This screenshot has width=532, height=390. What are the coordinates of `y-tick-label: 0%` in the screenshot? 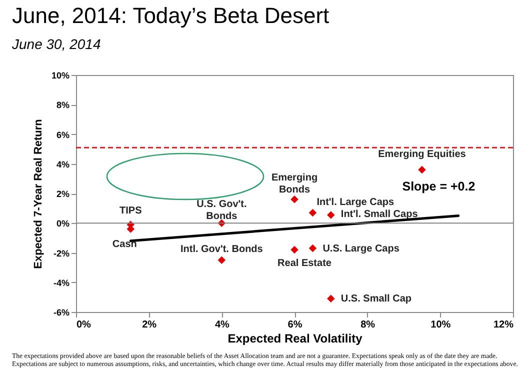 It's located at (63, 223).